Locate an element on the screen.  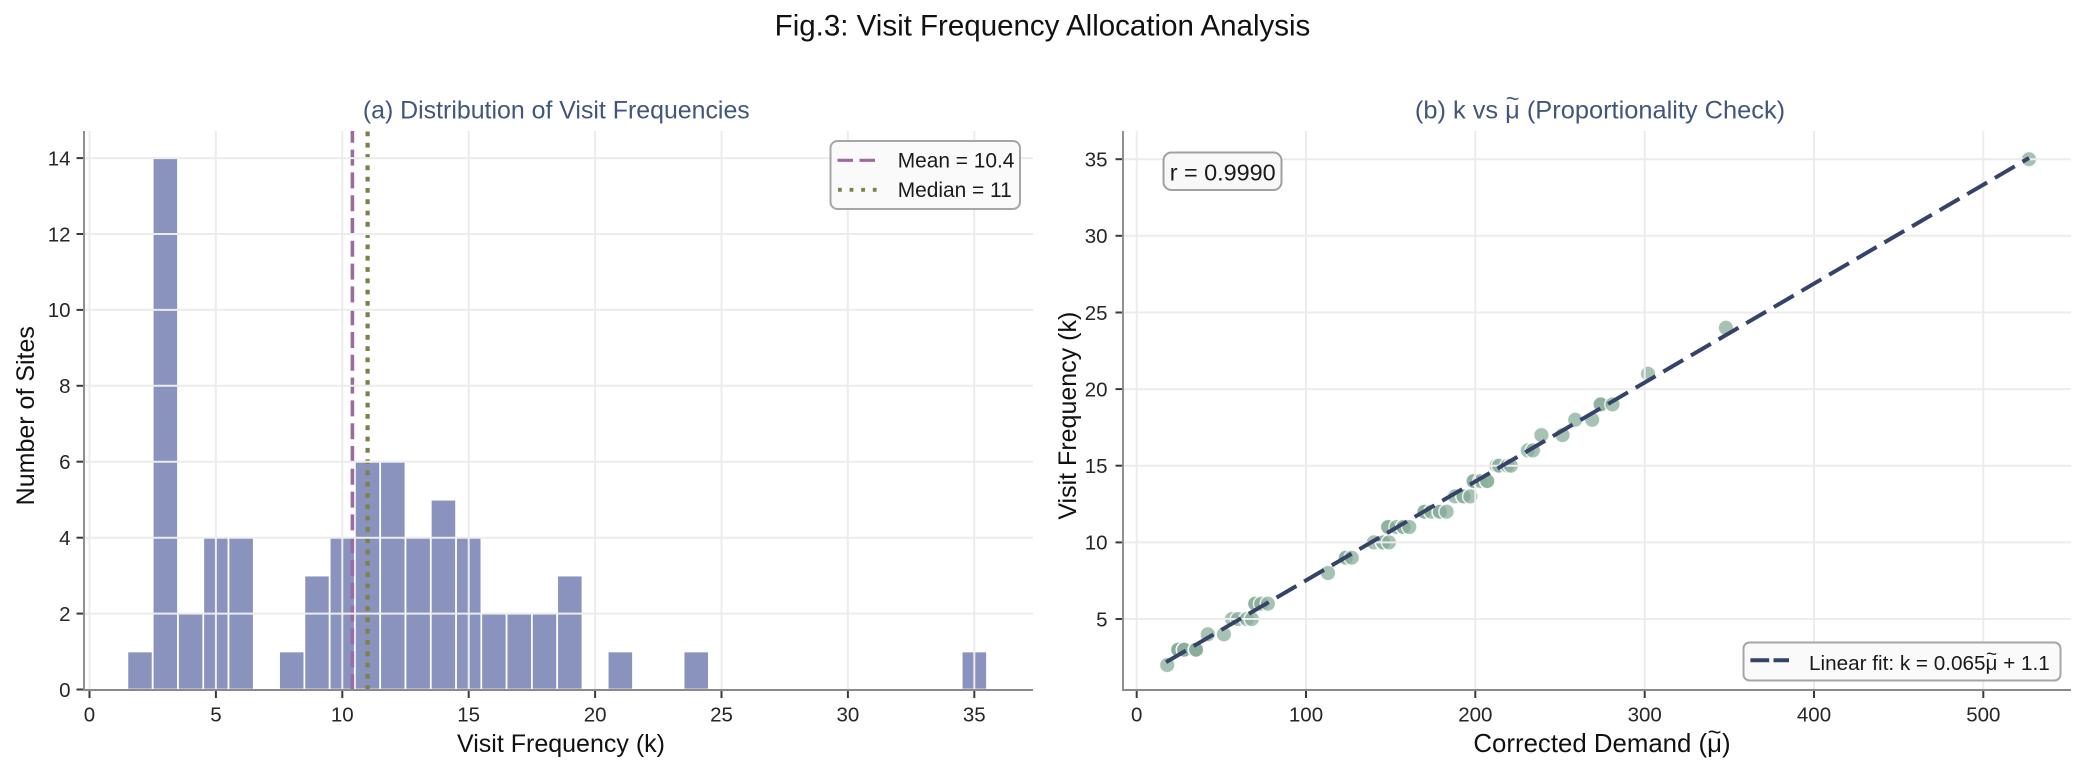
svg-text: 2 is located at coordinates (64, 614).